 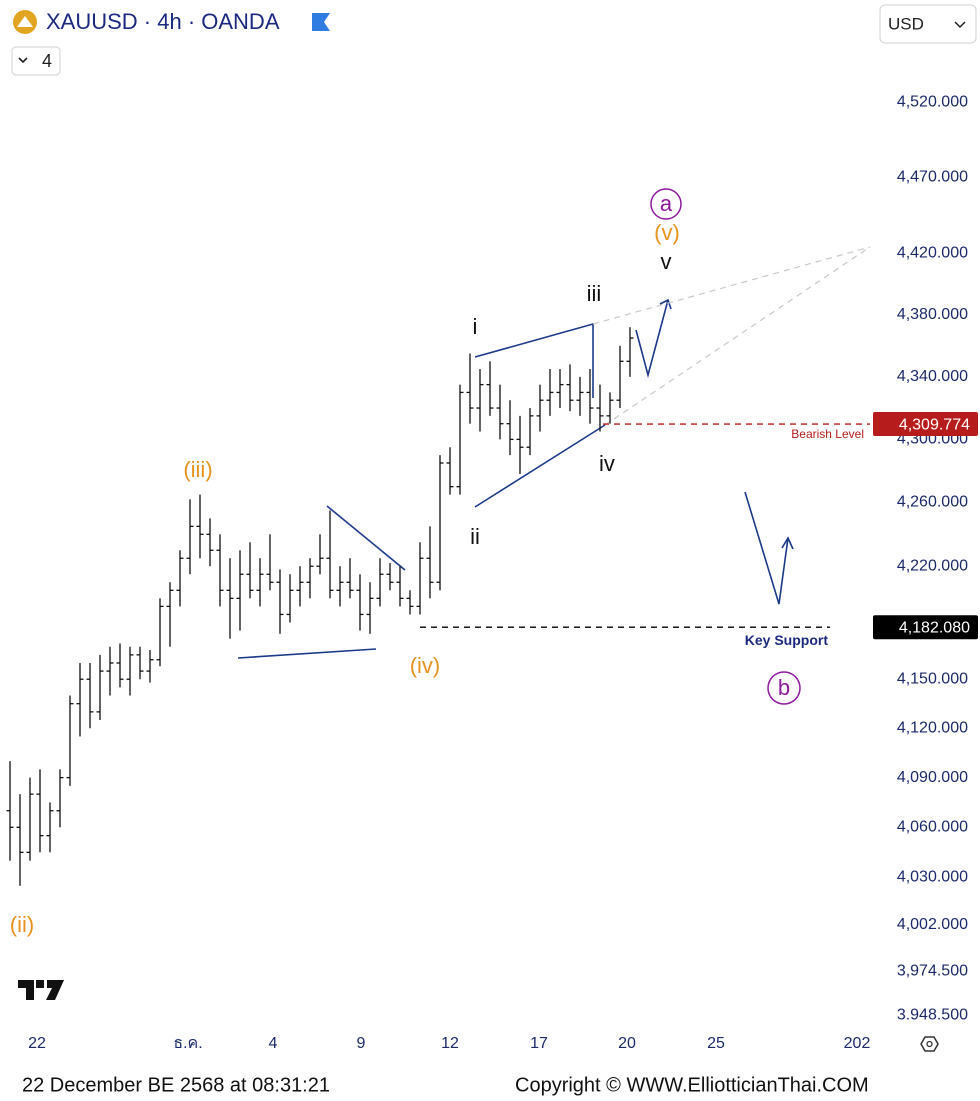 I want to click on wave-label: (ii), so click(x=22, y=924).